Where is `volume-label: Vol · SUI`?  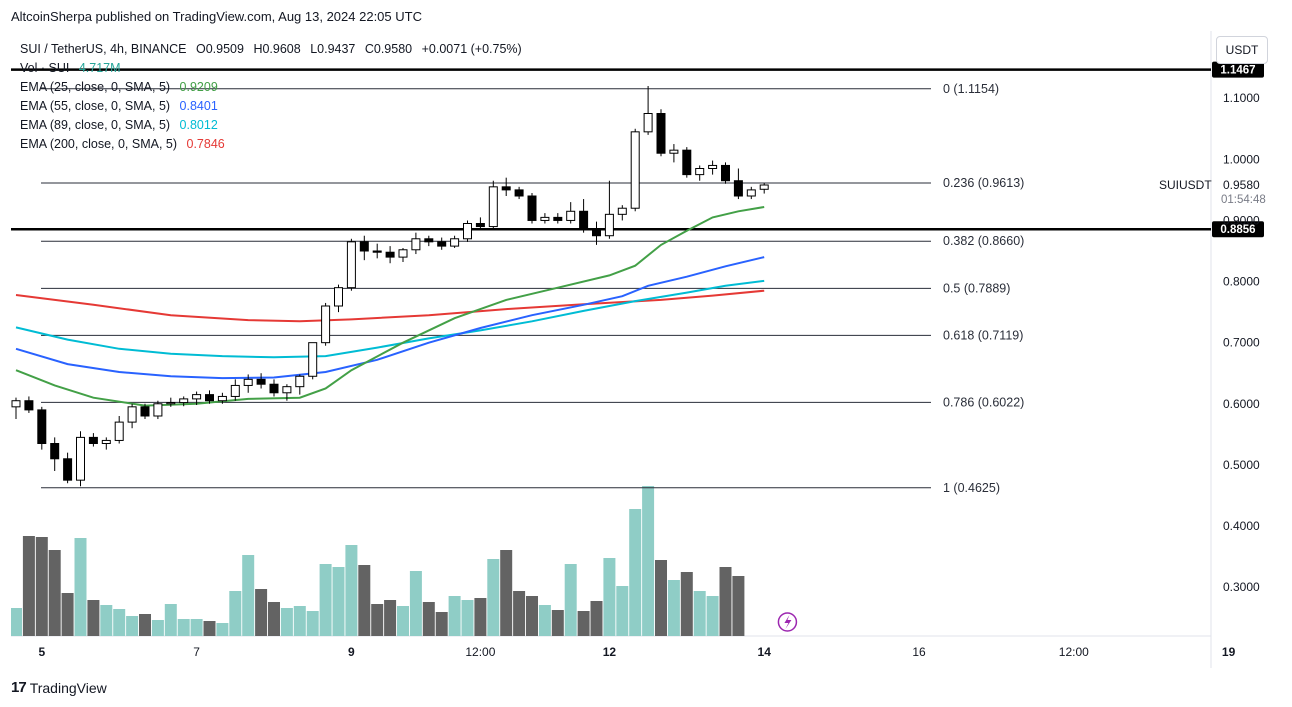 volume-label: Vol · SUI is located at coordinates (45, 68).